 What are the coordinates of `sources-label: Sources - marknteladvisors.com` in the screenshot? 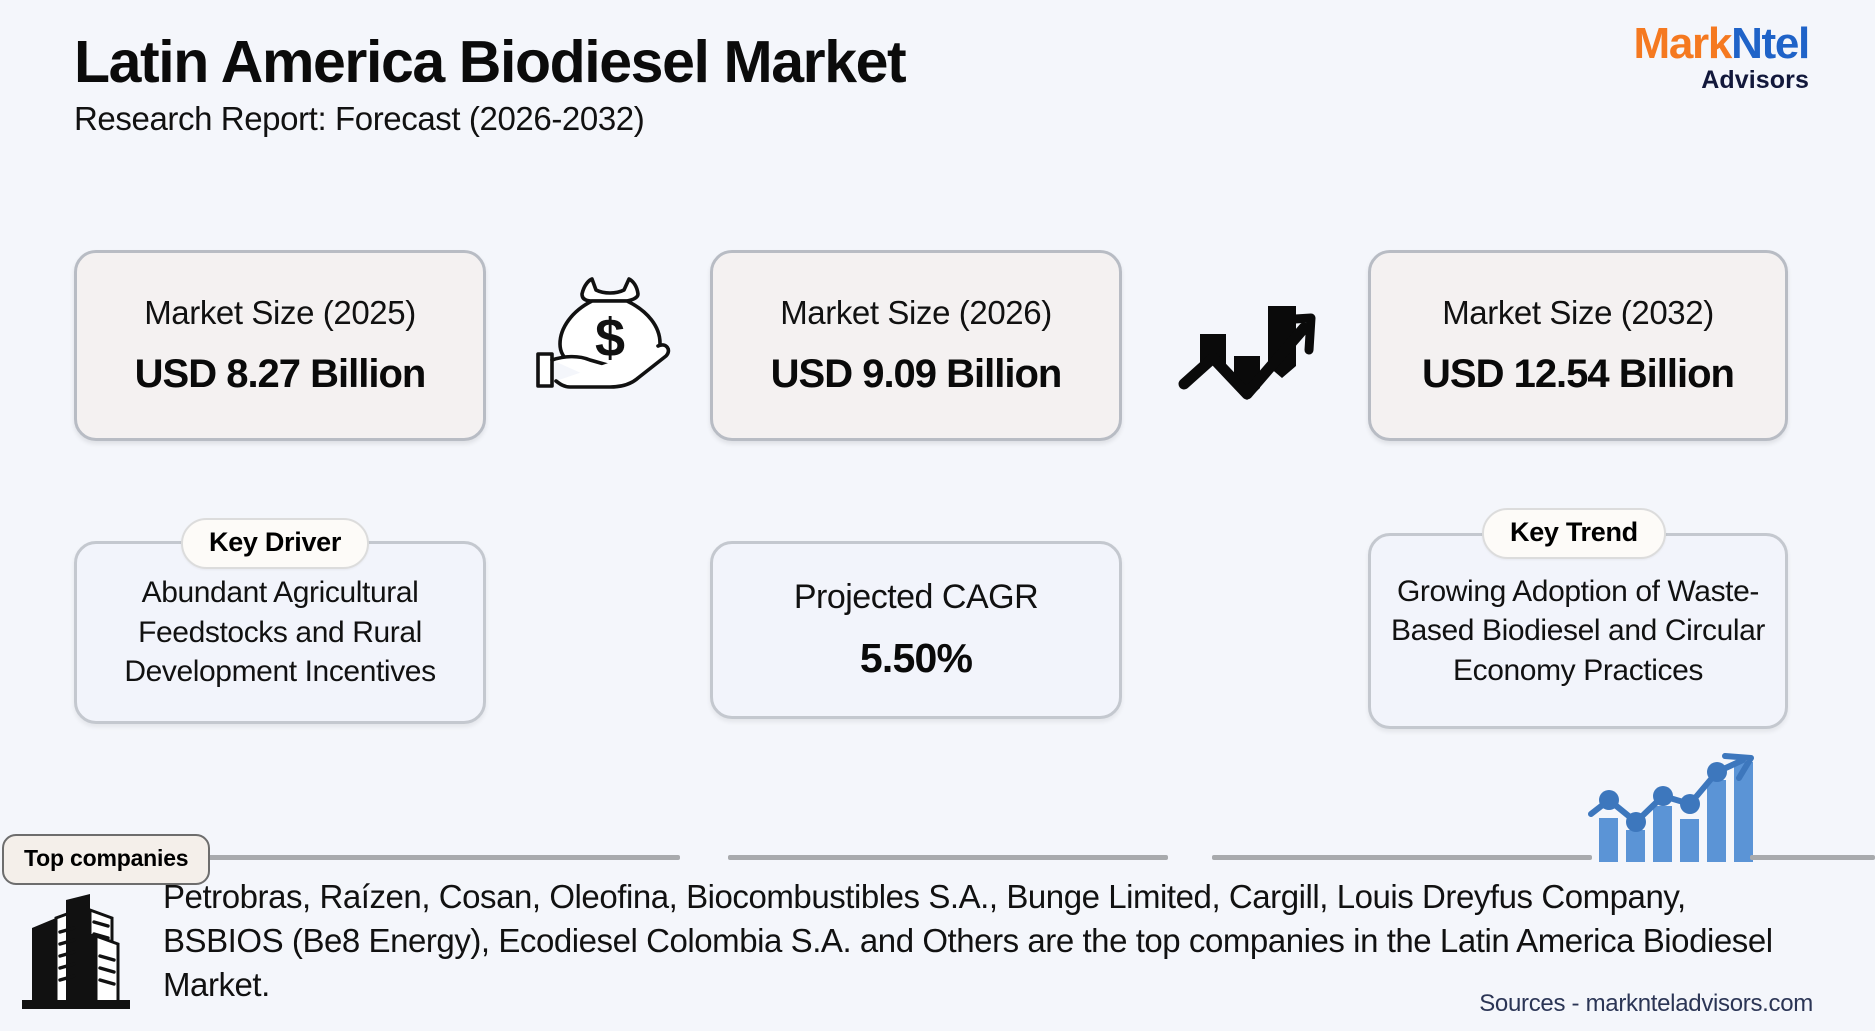 It's located at (1646, 1003).